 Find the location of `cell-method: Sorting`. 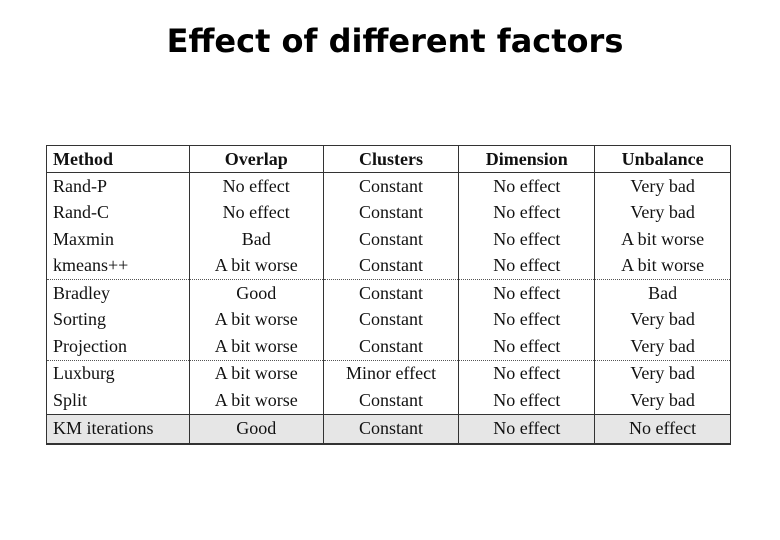

cell-method: Sorting is located at coordinates (80, 319).